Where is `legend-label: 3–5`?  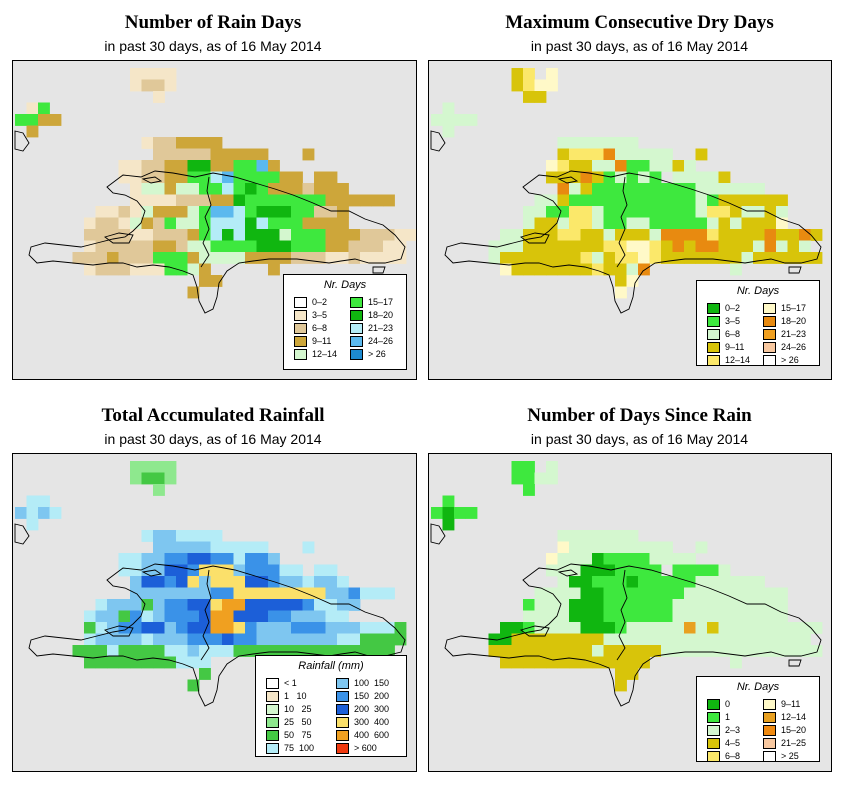
legend-label: 3–5 is located at coordinates (320, 315).